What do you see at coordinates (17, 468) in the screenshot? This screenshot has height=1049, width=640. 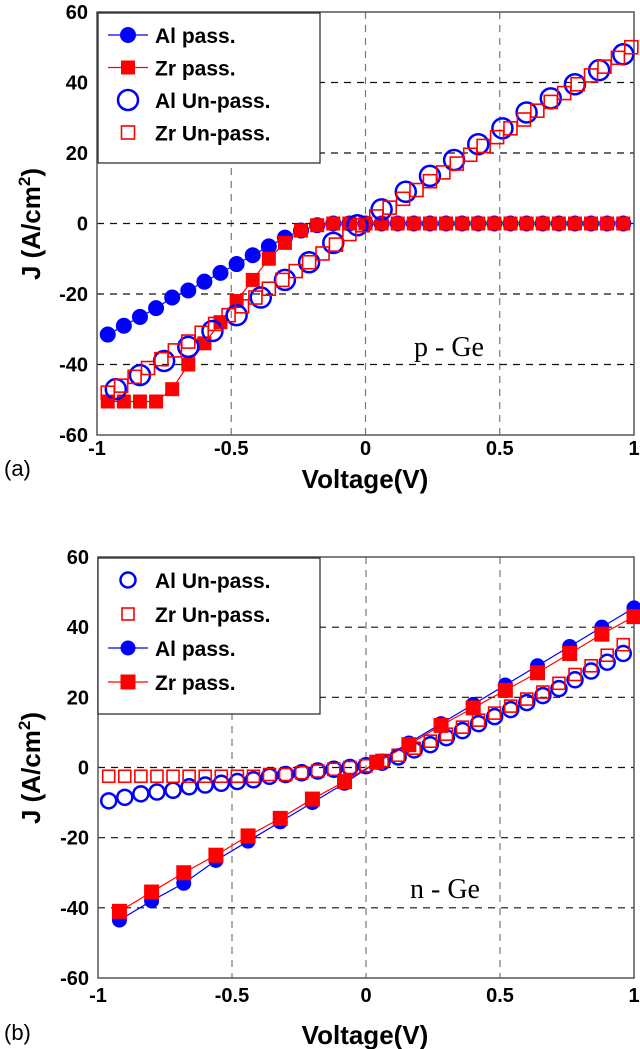 I see `panel-label: (a)` at bounding box center [17, 468].